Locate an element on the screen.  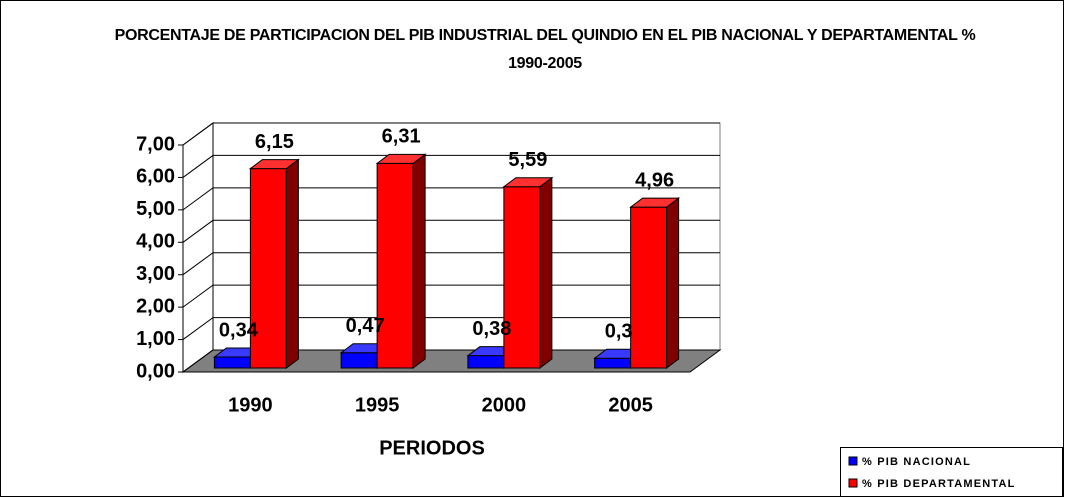
y-tick-label: 1,00 is located at coordinates (155, 339).